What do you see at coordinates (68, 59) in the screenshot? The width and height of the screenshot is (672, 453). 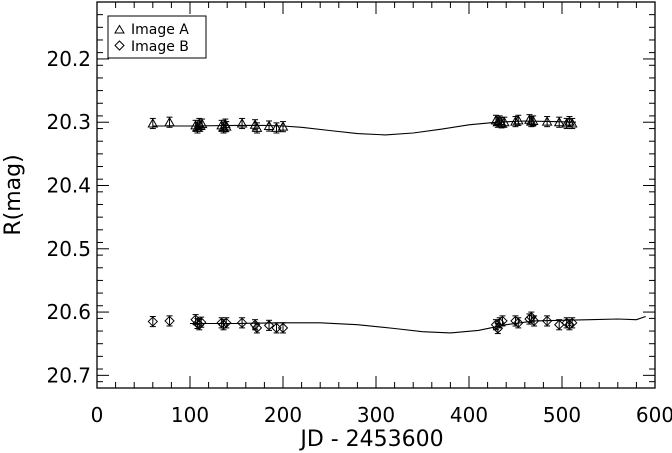 I see `y-tick-label: 20.2` at bounding box center [68, 59].